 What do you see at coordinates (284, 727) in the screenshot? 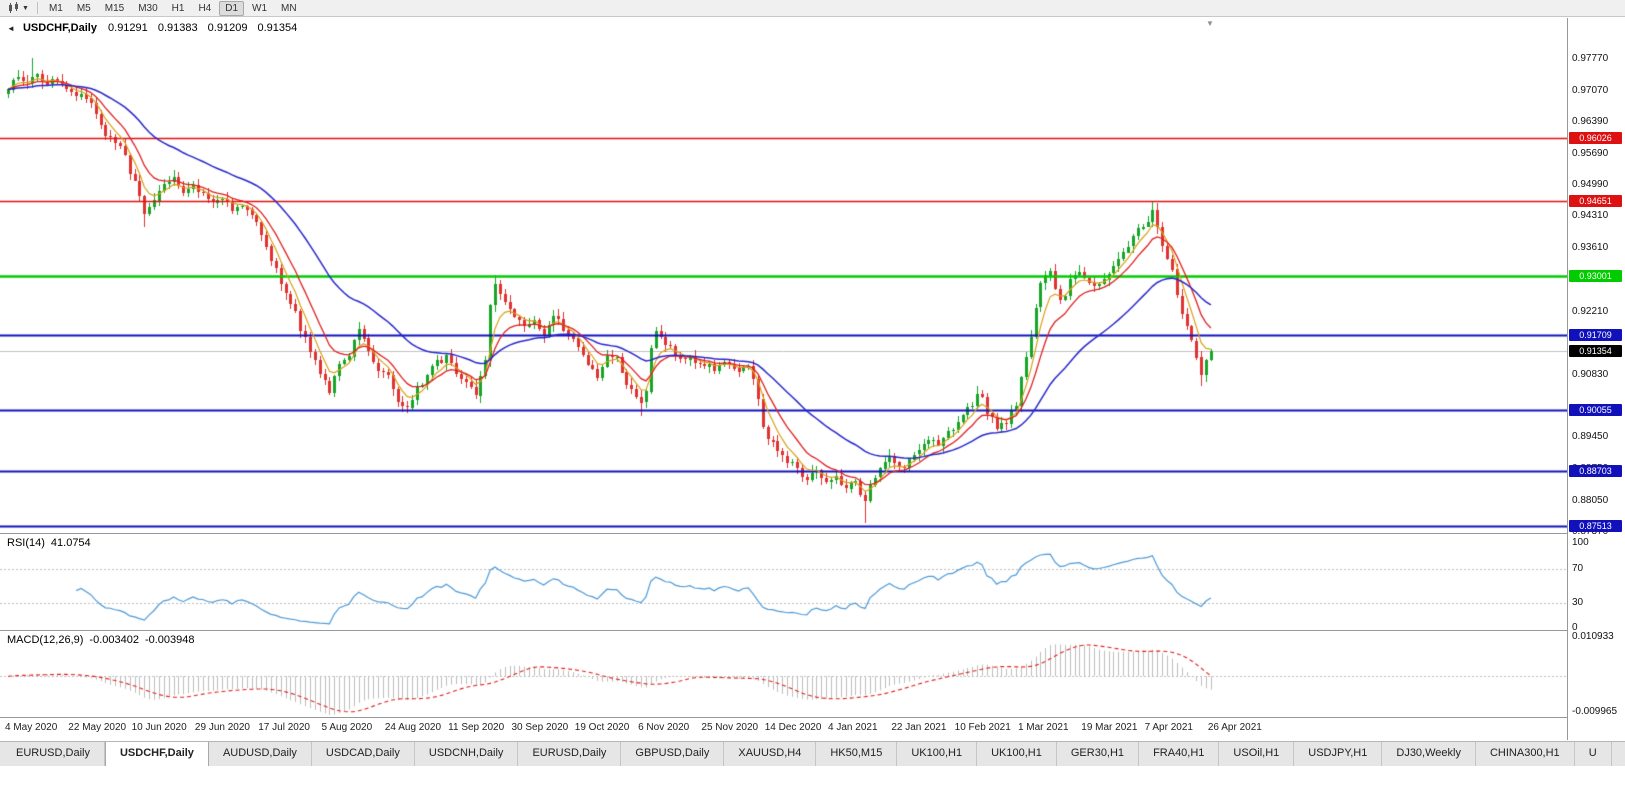
I see `date-label: 17 Jul 2020` at bounding box center [284, 727].